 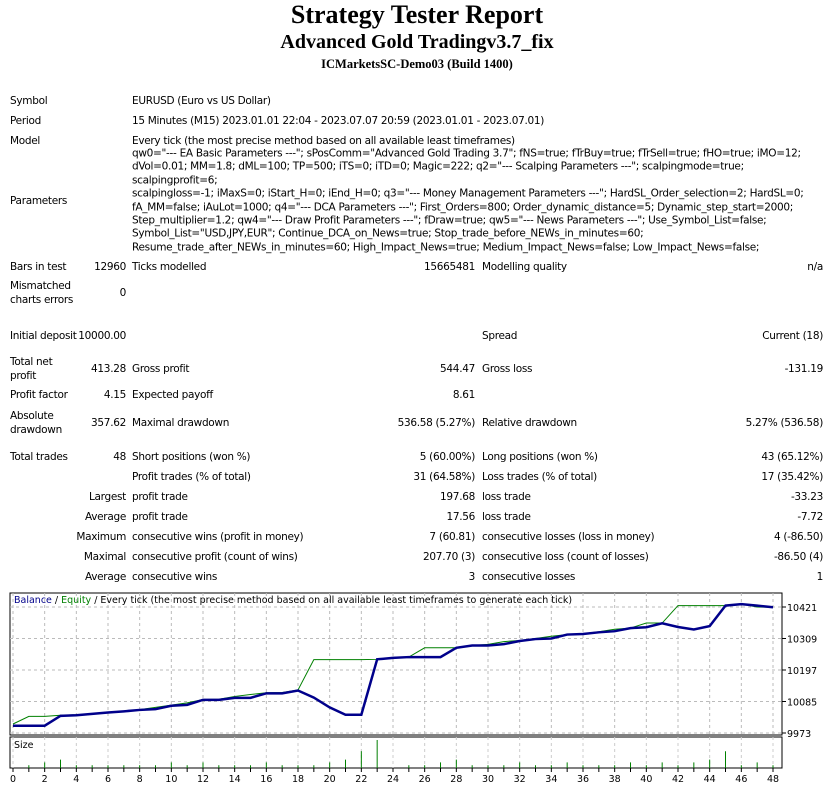 I want to click on col2-label: consecutive wins, so click(x=175, y=577).